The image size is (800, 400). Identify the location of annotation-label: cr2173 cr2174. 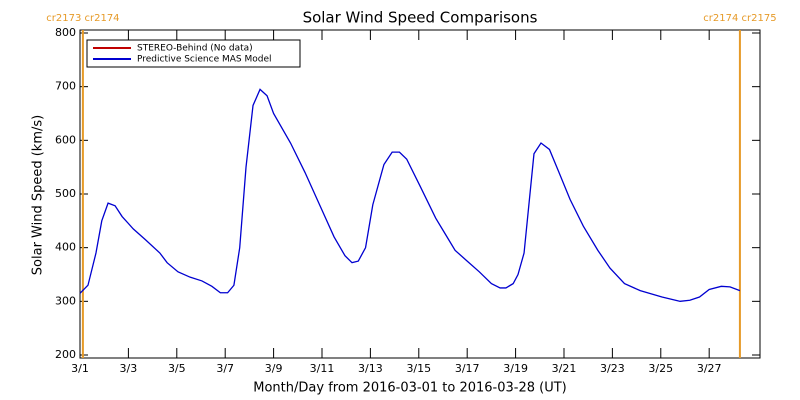
(82, 18).